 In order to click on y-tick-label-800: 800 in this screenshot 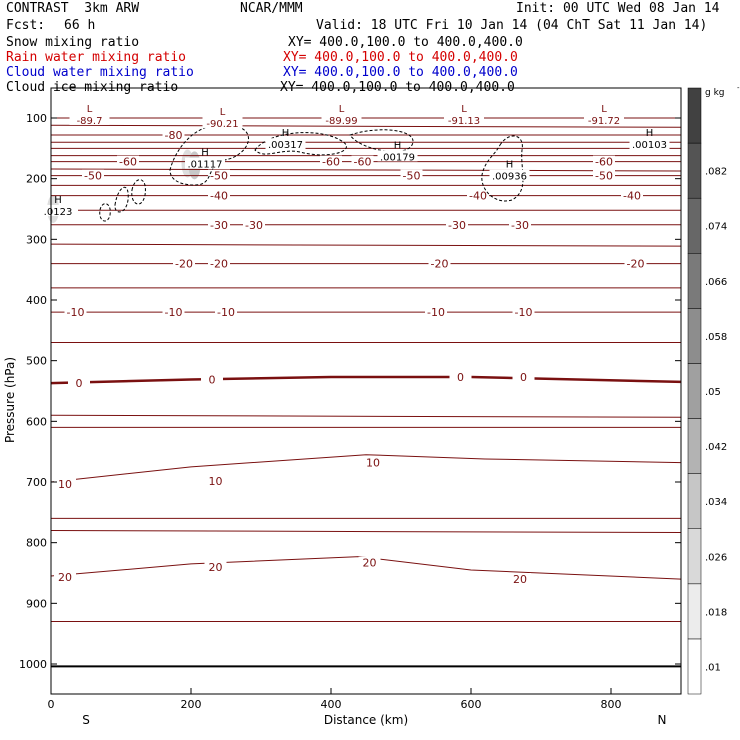, I will do `click(36, 543)`.